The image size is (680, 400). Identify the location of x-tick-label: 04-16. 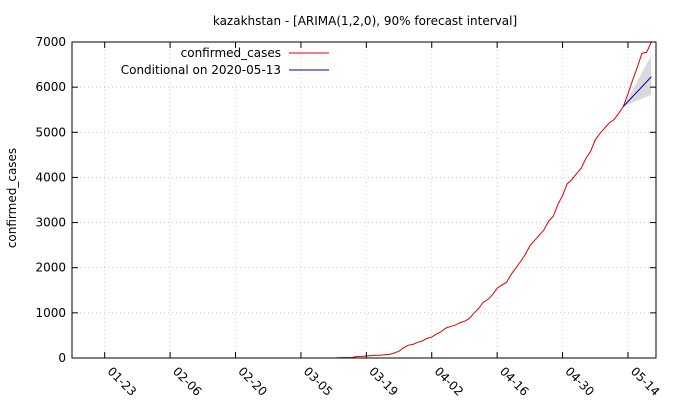
(514, 381).